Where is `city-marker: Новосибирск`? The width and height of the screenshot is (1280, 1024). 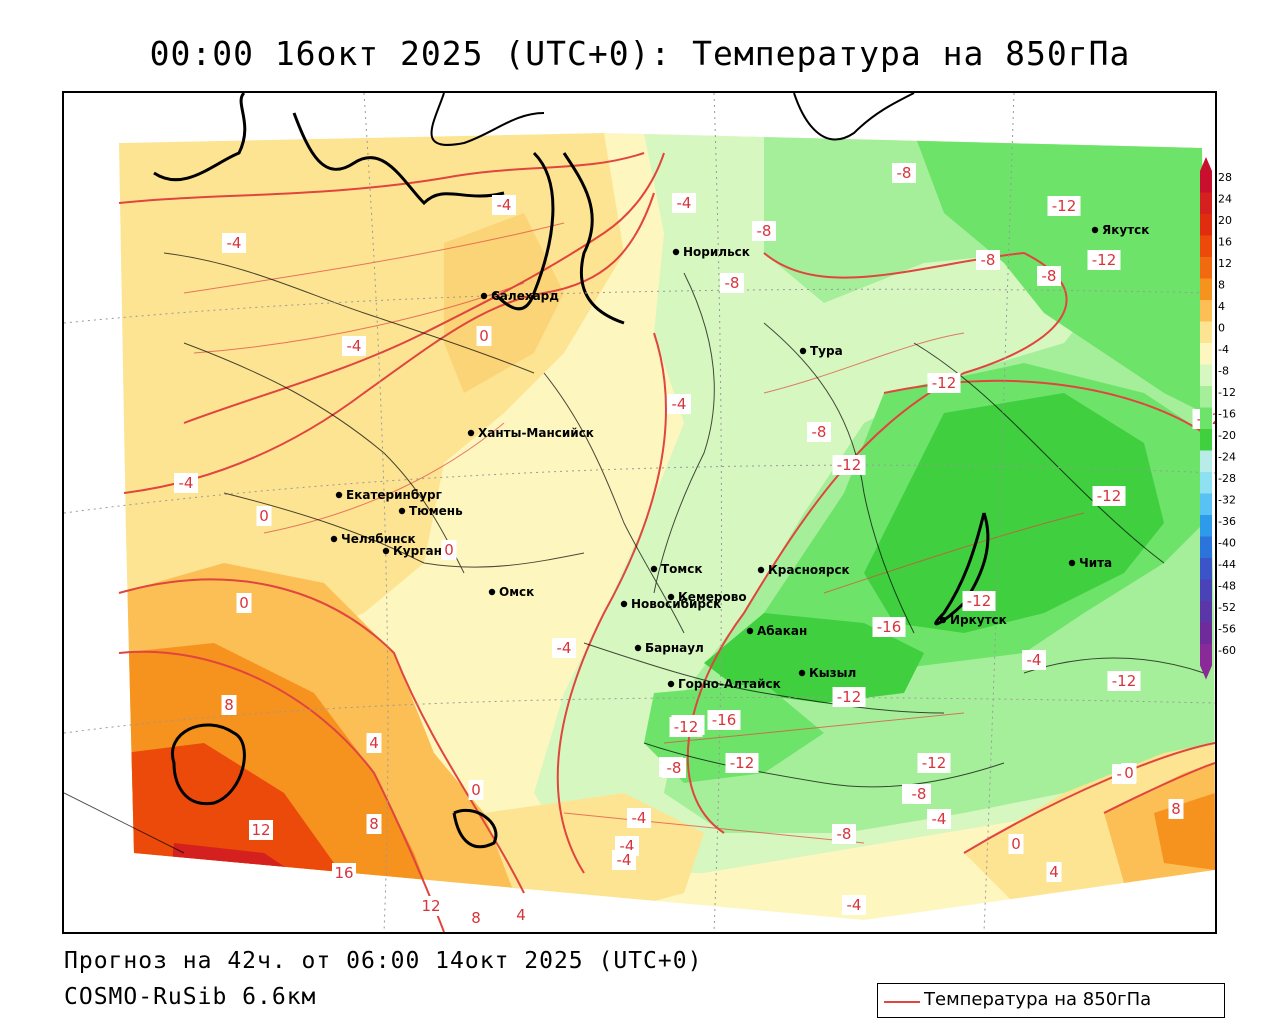 city-marker: Новосибирск is located at coordinates (670, 604).